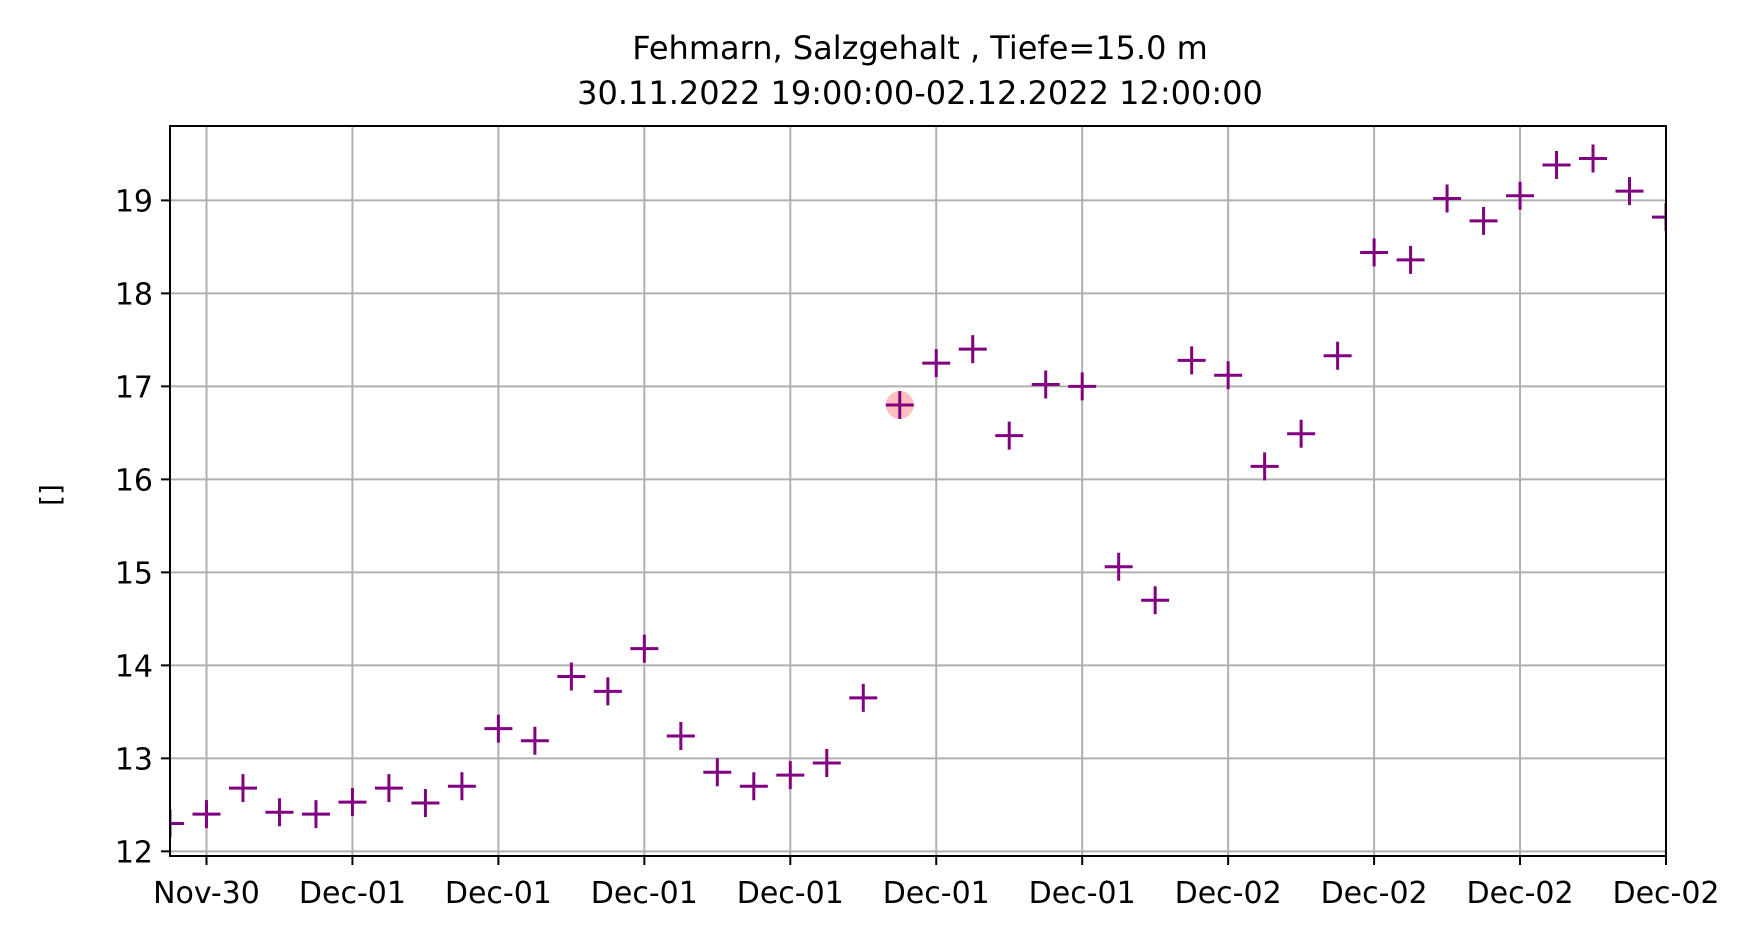 The height and width of the screenshot is (952, 1764). Describe the element at coordinates (134, 759) in the screenshot. I see `y-tick-label: 13` at that location.